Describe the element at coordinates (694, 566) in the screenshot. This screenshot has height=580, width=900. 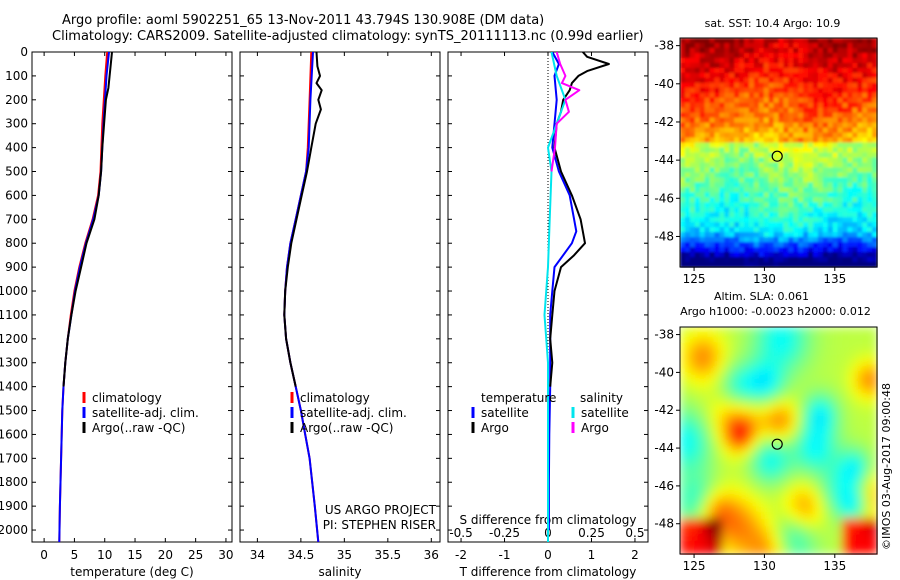
I see `sla-xtick-label: 125` at that location.